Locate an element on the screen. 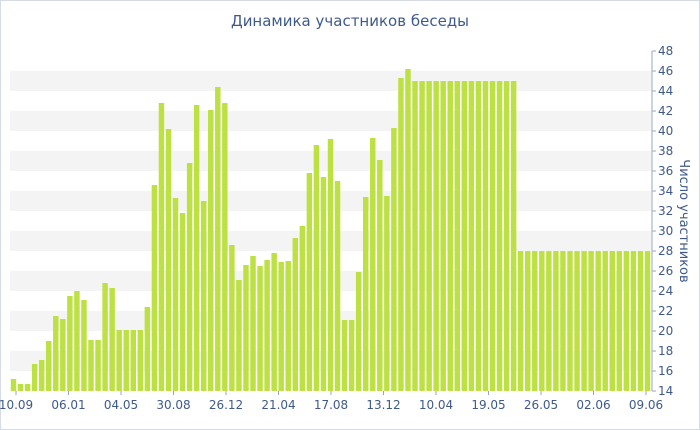 The height and width of the screenshot is (430, 700). y-tick-label: 18 is located at coordinates (665, 351).